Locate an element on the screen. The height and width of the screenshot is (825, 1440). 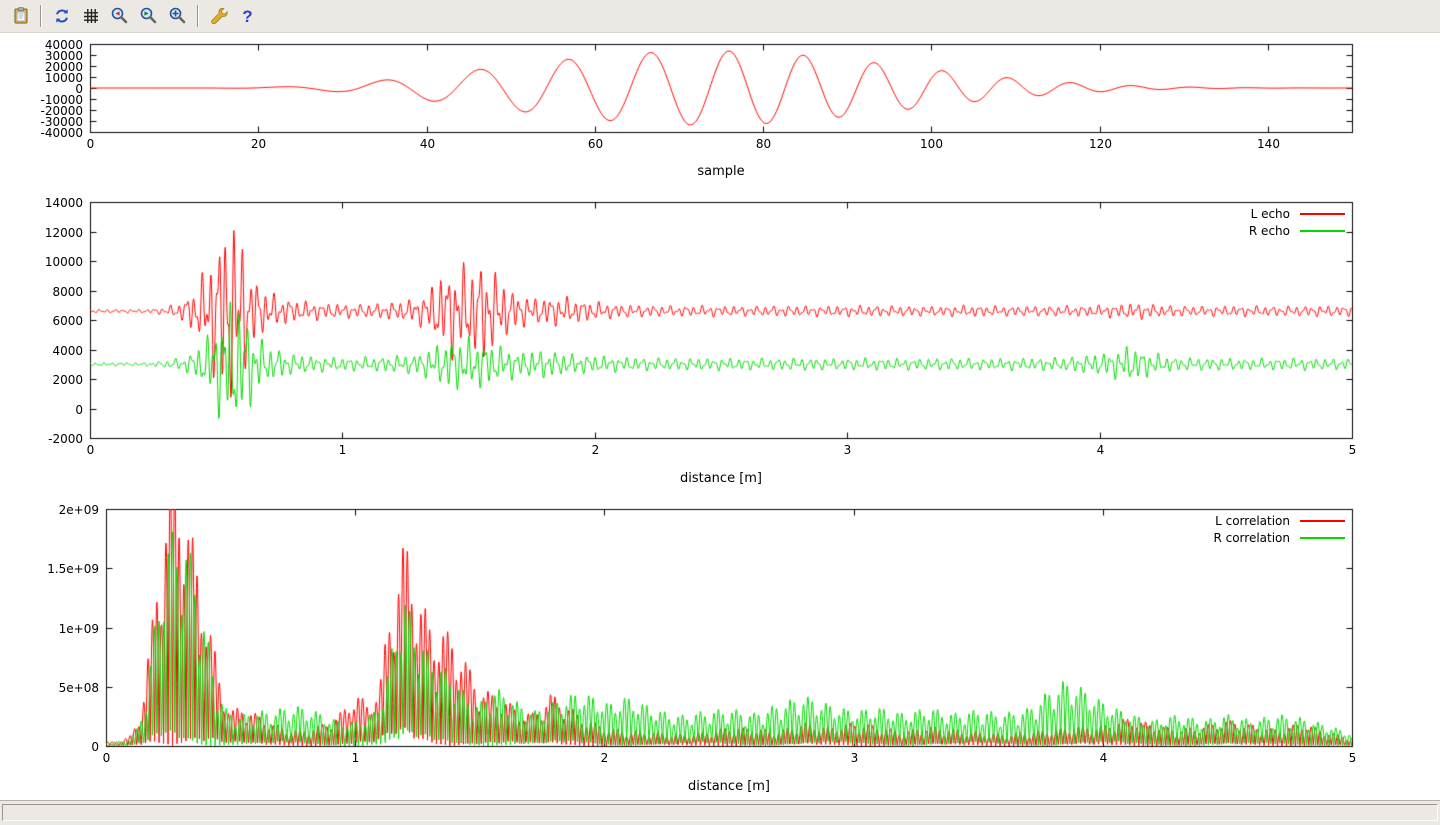
legend-label: L echo is located at coordinates (1270, 213).